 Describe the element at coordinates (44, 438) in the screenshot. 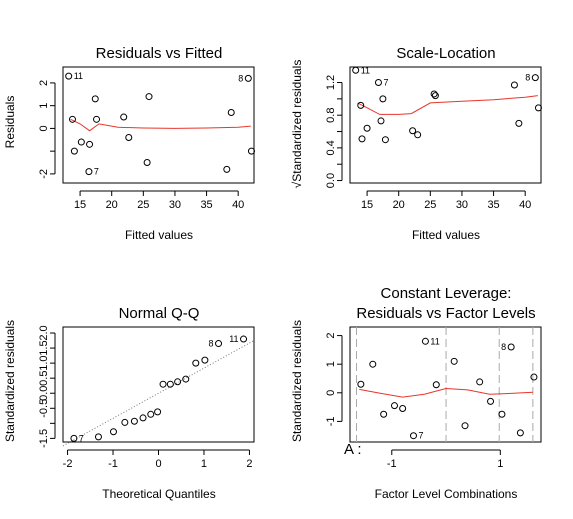

I see `y-tick-label: -1.5` at that location.